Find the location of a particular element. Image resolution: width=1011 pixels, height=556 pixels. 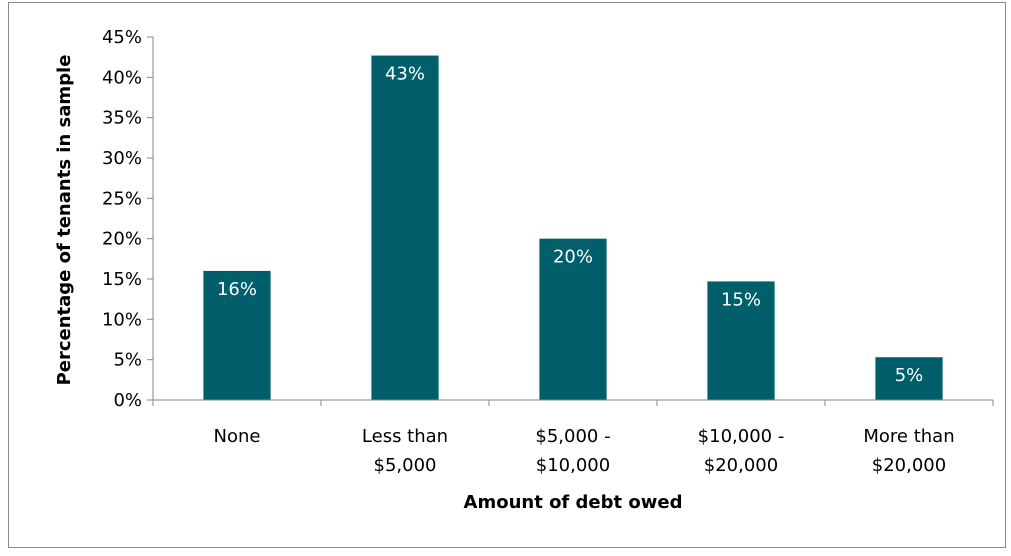

bar-data-label: 15% is located at coordinates (741, 299).